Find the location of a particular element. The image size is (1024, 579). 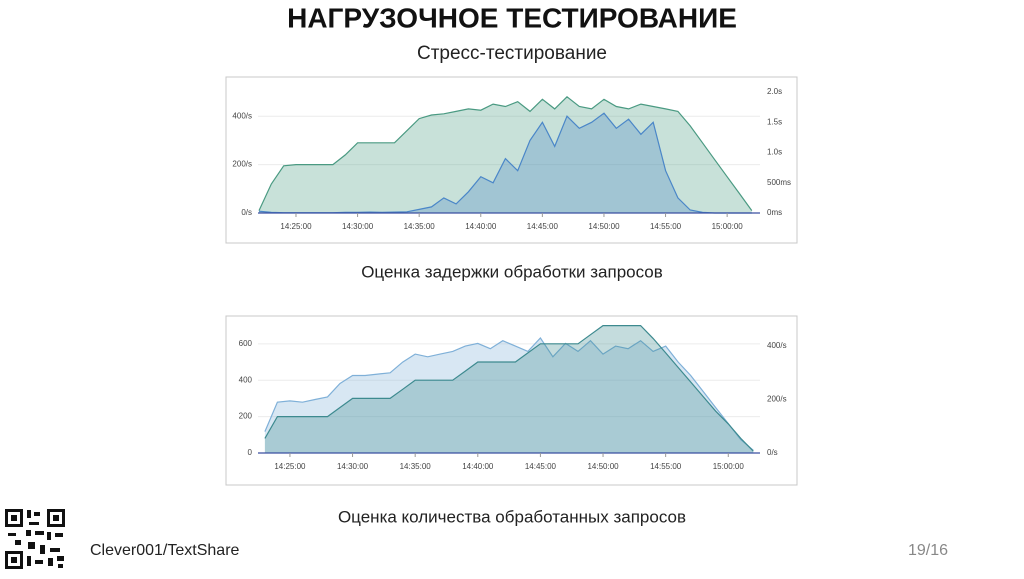

y2-tick-label: 0/s is located at coordinates (772, 452).